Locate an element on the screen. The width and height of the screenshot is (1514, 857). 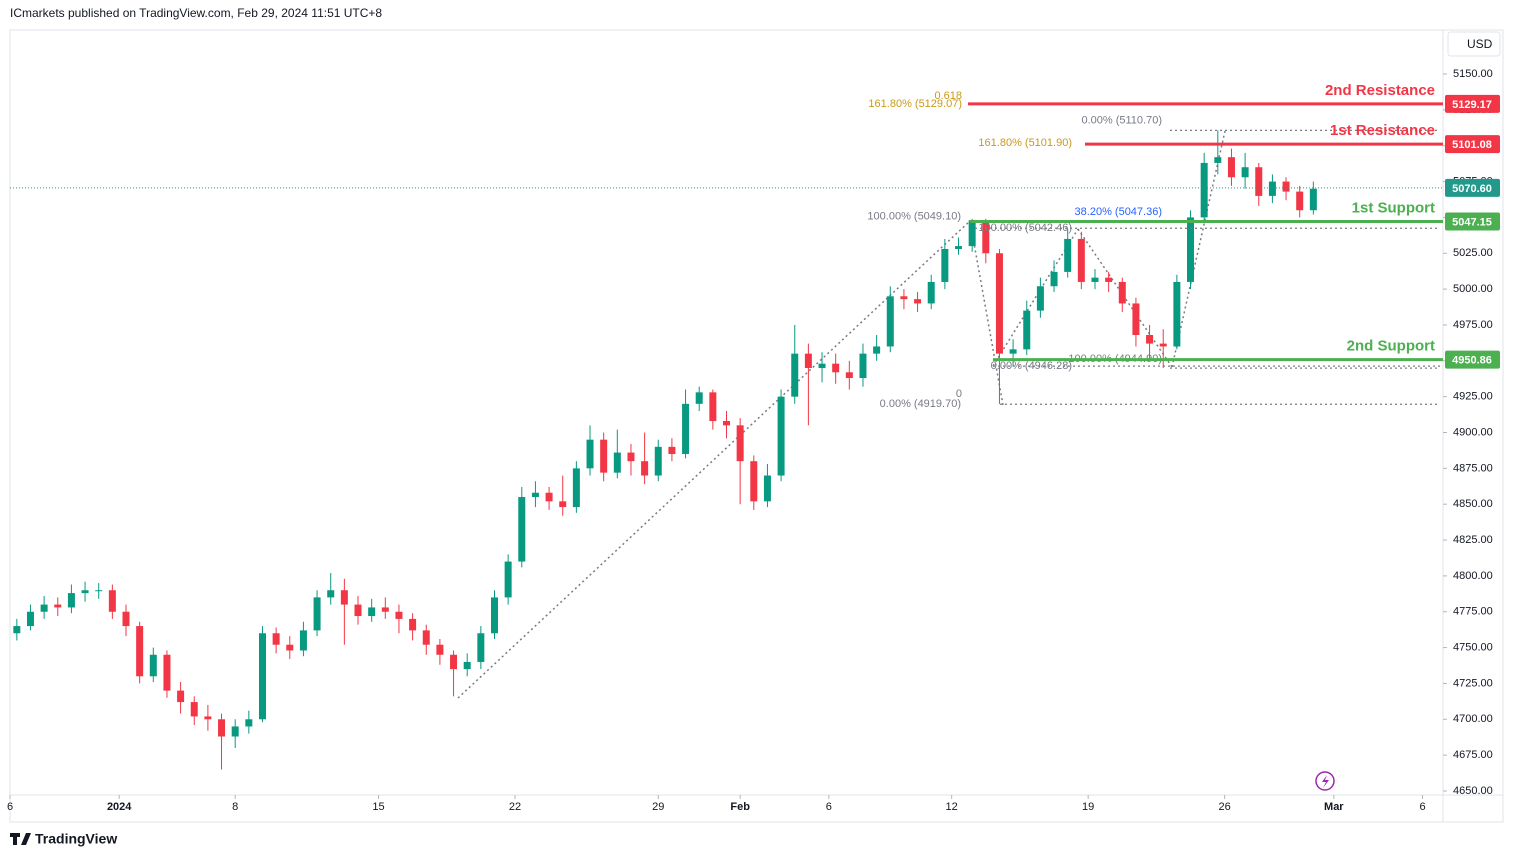
price-tag-label: 5070.60 is located at coordinates (1472, 189).